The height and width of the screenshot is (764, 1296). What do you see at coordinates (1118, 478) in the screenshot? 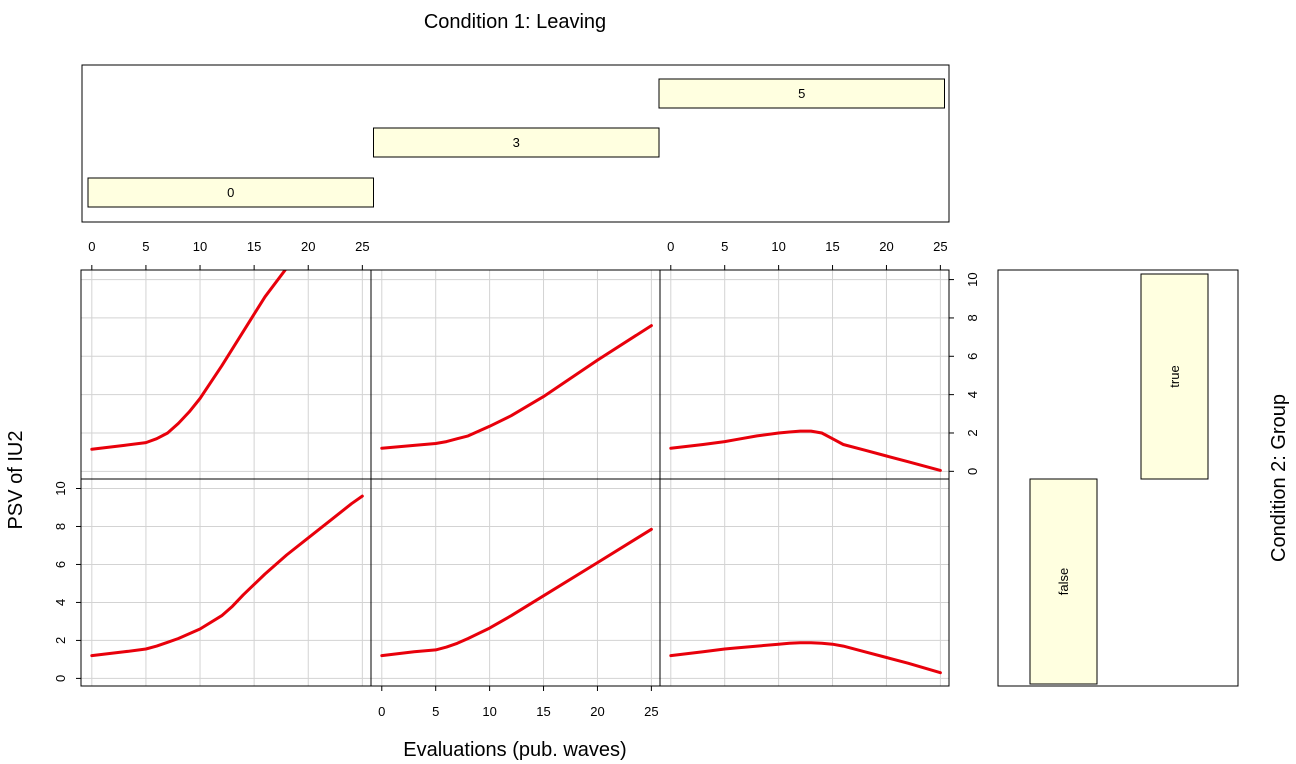
I see `row-condition-box` at bounding box center [1118, 478].